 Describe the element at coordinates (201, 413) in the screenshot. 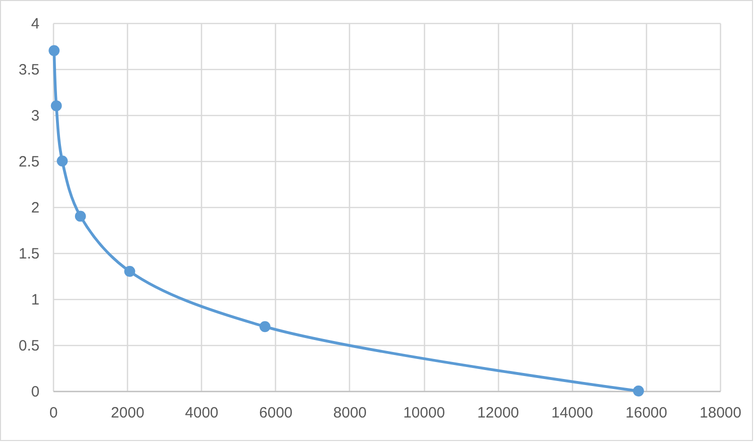

I see `x-tick-label: 4000` at that location.